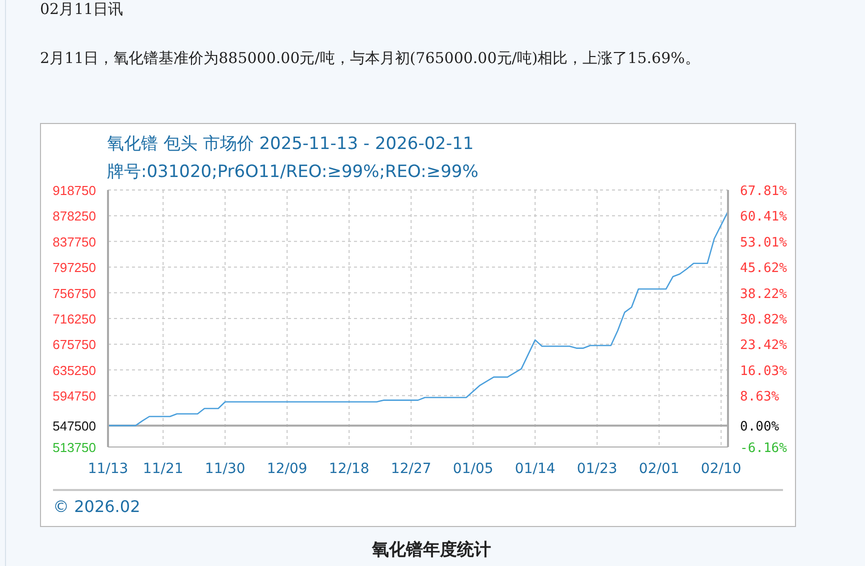 Image resolution: width=865 pixels, height=566 pixels. I want to click on x-tick-label: 12/18, so click(349, 468).